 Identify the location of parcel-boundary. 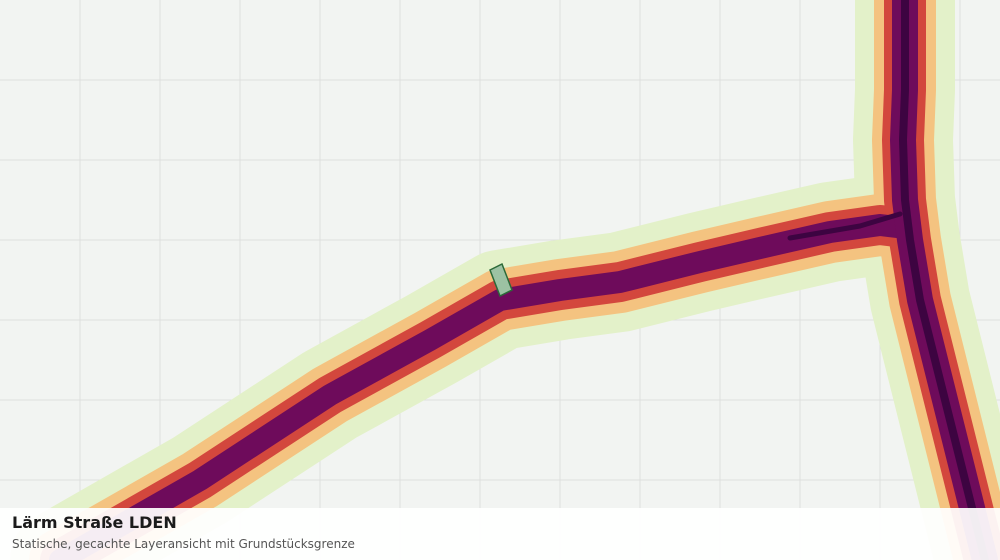
(501, 280).